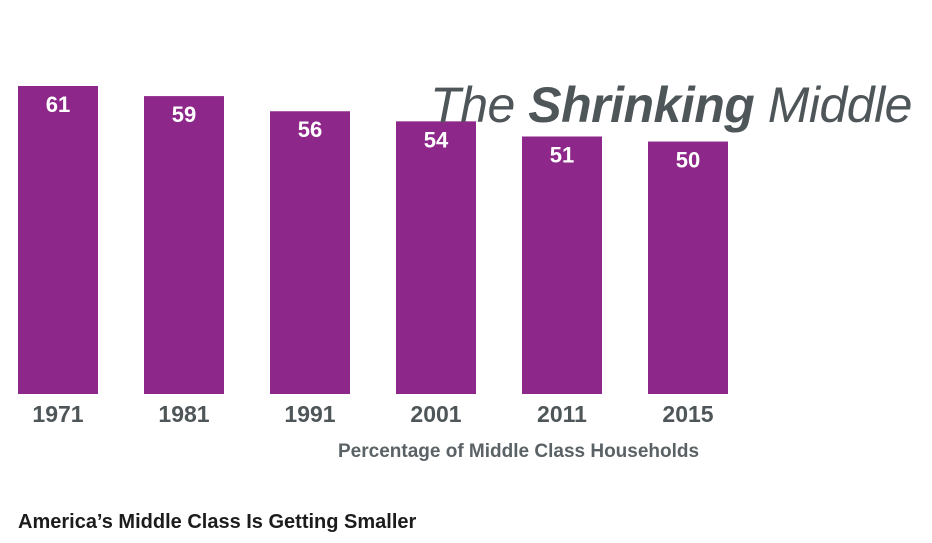 Image resolution: width=932 pixels, height=543 pixels. I want to click on chart-title-prefix: The, so click(479, 105).